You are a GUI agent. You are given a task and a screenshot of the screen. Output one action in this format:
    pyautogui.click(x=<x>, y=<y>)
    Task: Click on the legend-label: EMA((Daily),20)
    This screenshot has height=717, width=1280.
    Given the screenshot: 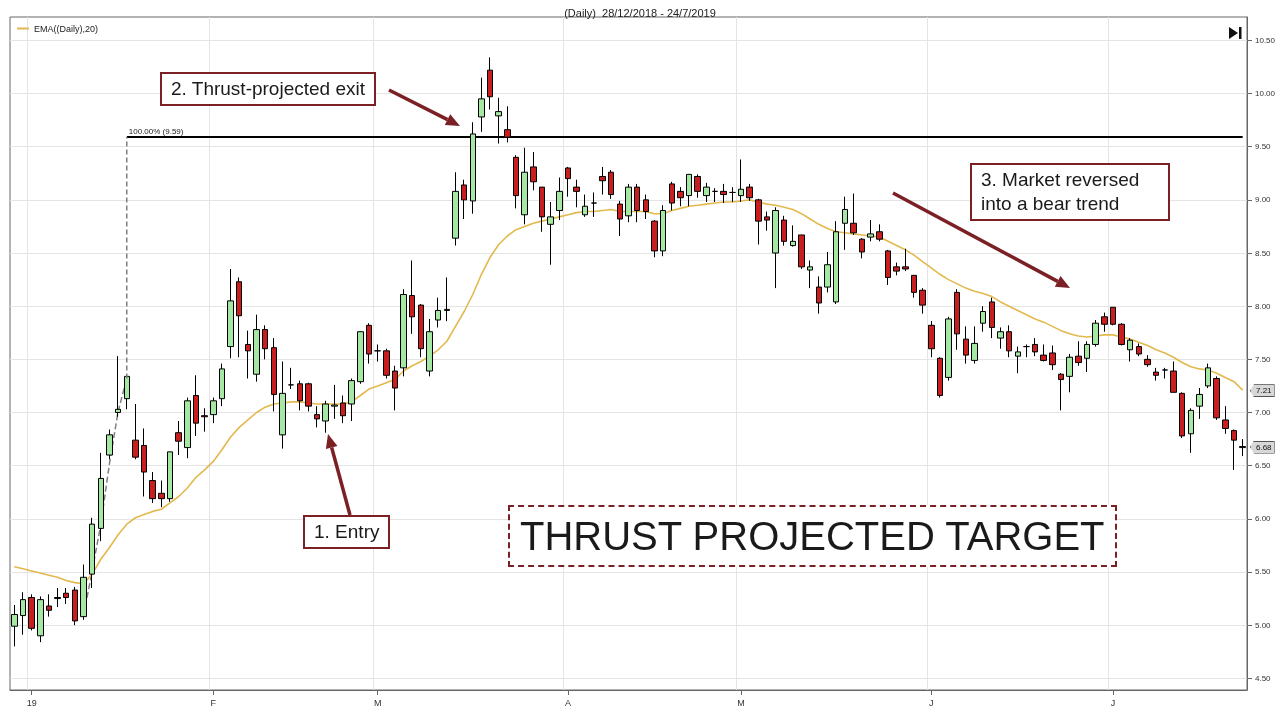 What is the action you would take?
    pyautogui.click(x=66, y=28)
    